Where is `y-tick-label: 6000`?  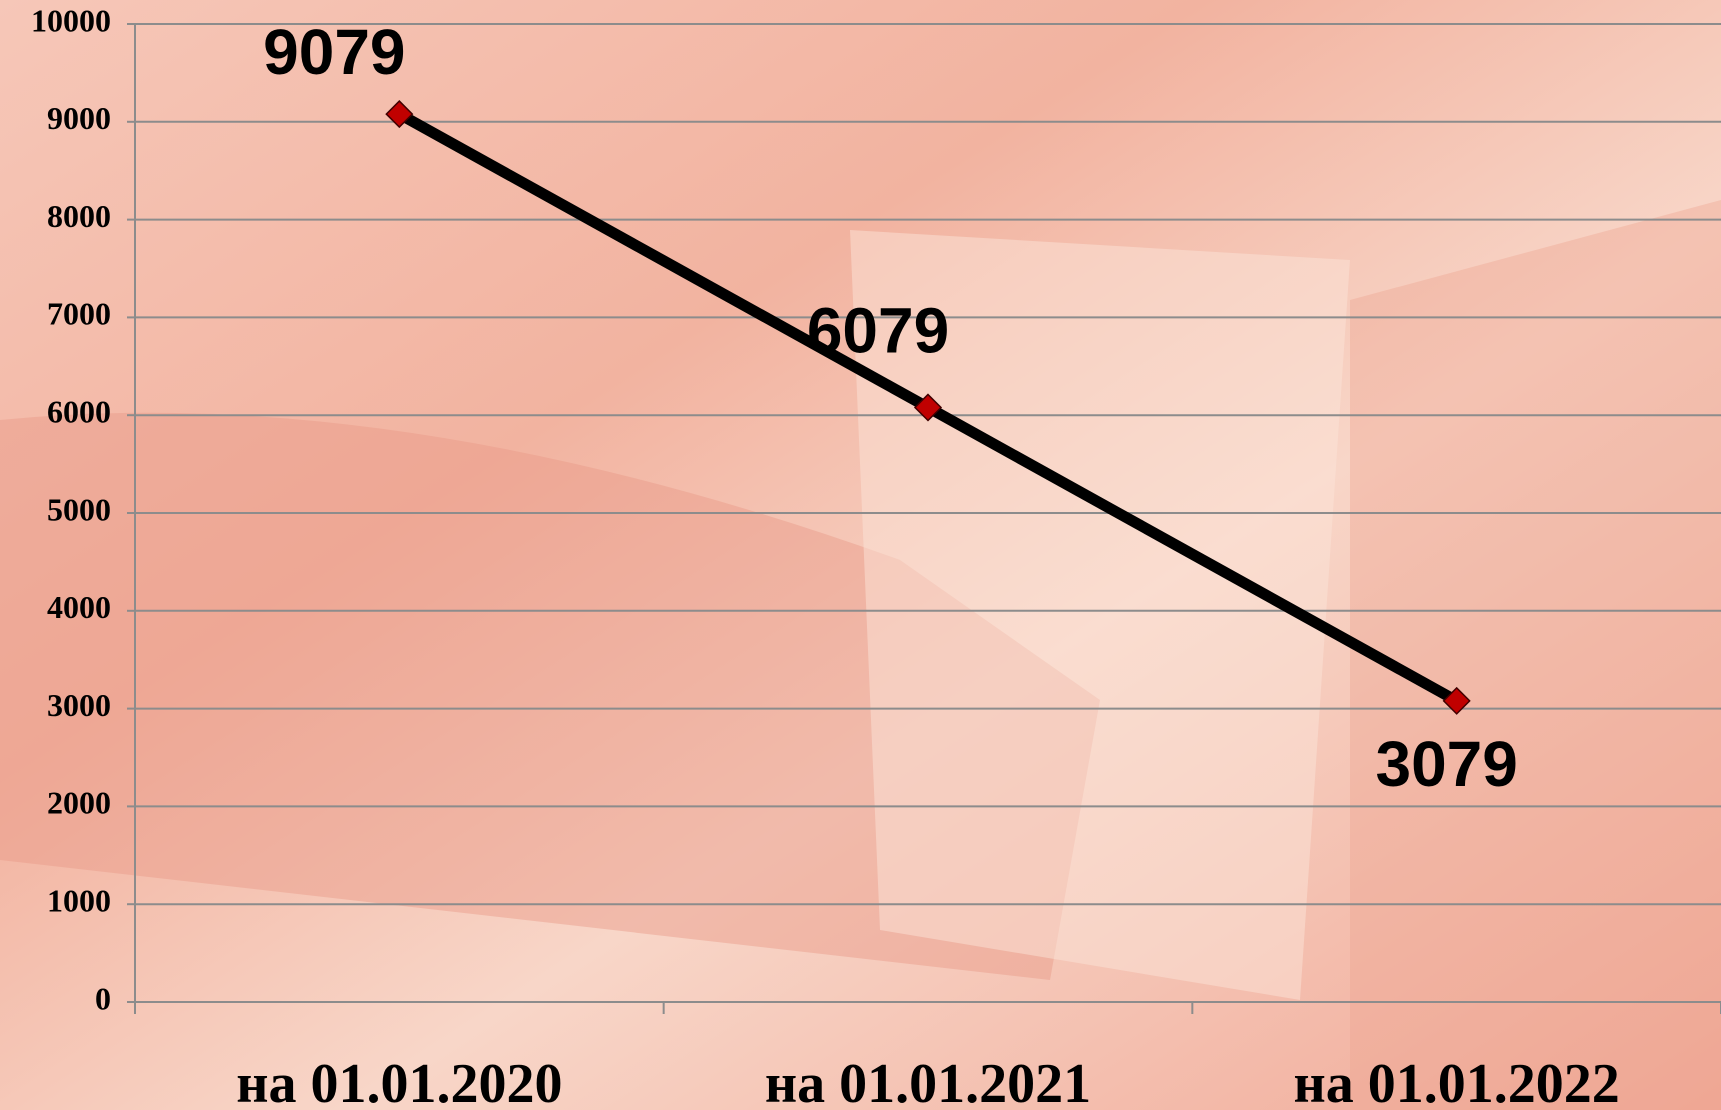 y-tick-label: 6000 is located at coordinates (79, 412).